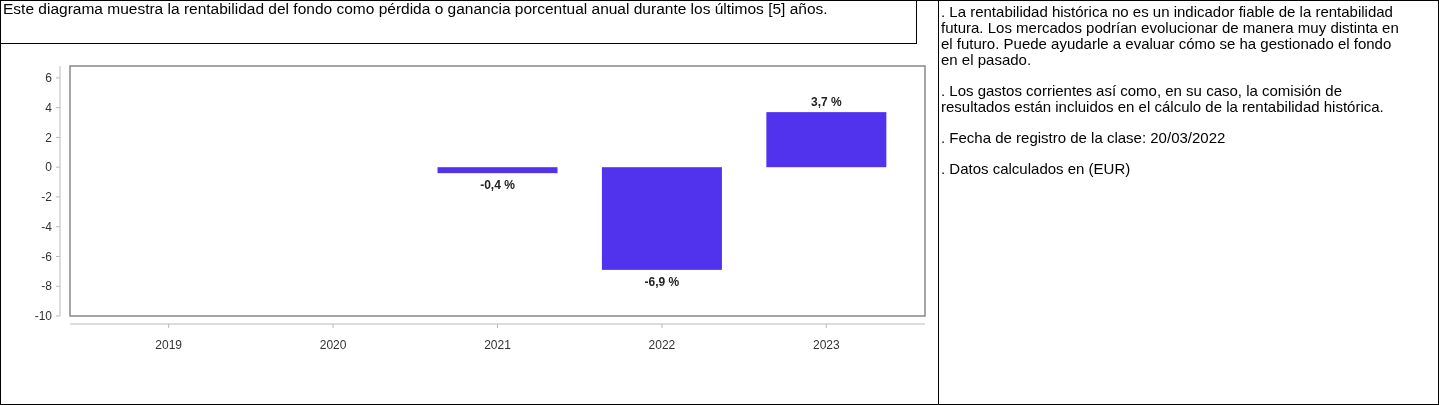 The width and height of the screenshot is (1439, 405). I want to click on y-tick-label: 4, so click(49, 107).